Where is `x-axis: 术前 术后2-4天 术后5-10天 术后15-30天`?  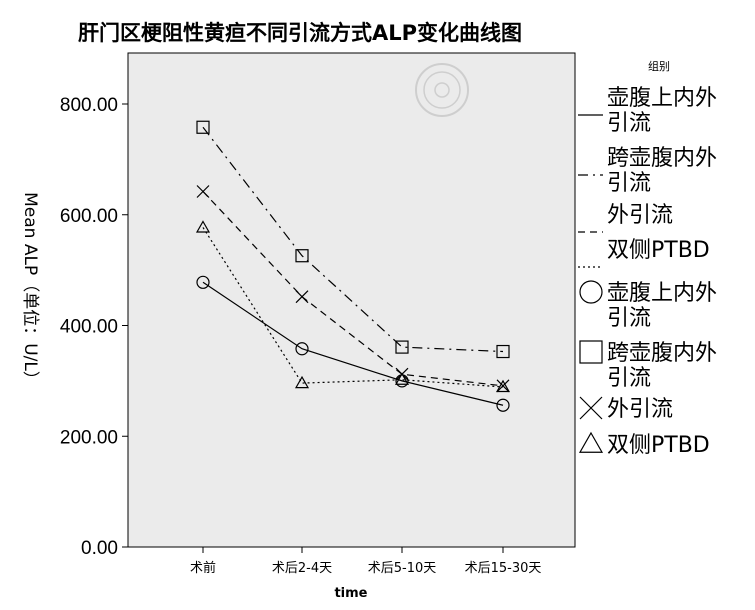
x-axis: 术前 术后2-4天 术后5-10天 术后15-30天 is located at coordinates (365, 561).